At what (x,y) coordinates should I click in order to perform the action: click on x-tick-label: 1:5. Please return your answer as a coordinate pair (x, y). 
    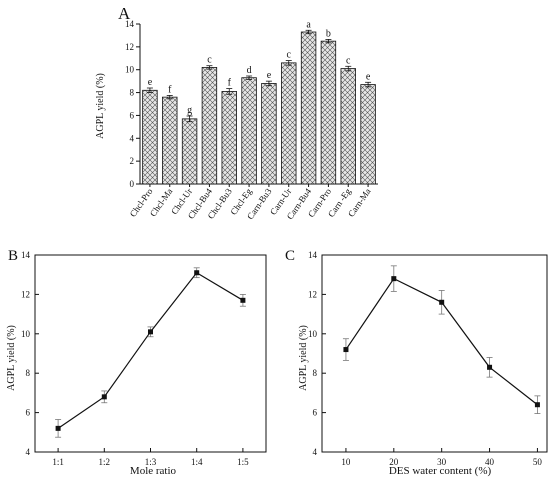
    Looking at the image, I should click on (243, 462).